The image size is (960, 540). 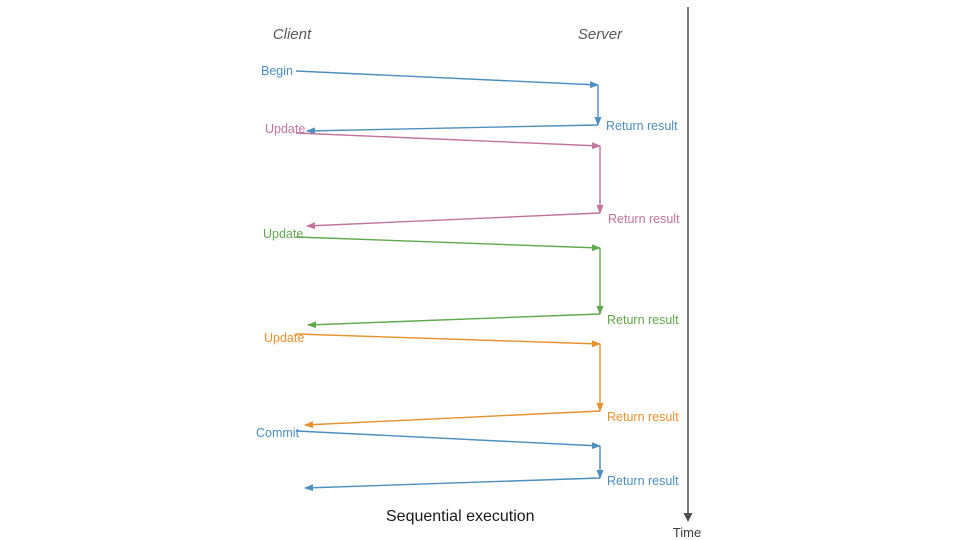 What do you see at coordinates (452, 484) in the screenshot?
I see `exchange-commit-response-arrow` at bounding box center [452, 484].